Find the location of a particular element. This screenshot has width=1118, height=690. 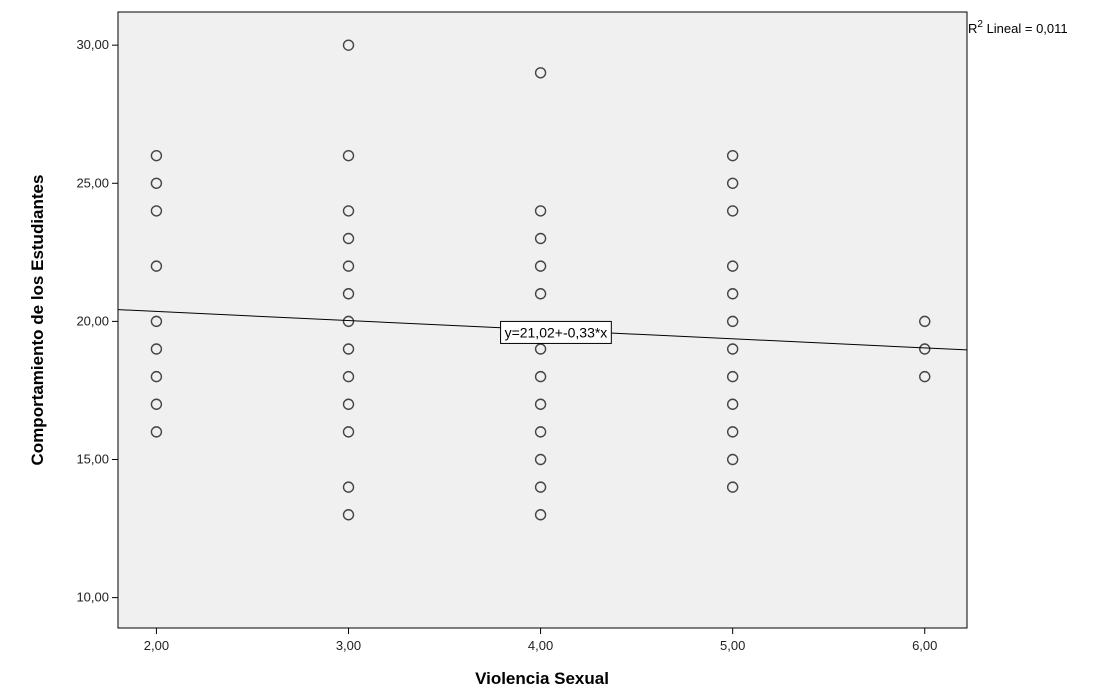

r2-text: Lineal = 0,011 is located at coordinates (1025, 28).